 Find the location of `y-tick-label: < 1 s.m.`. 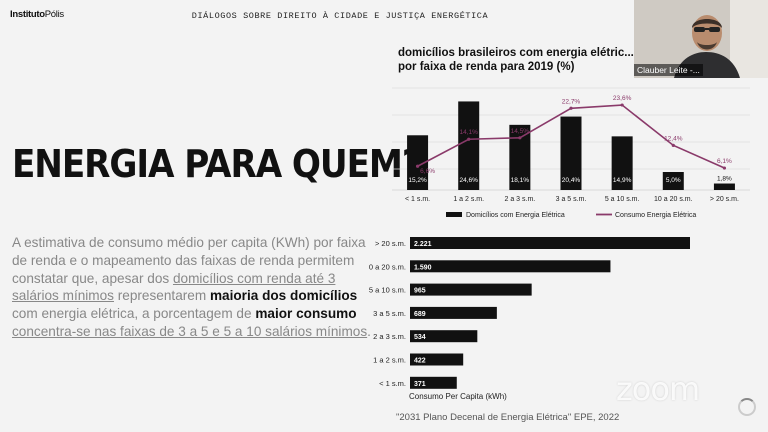

y-tick-label: < 1 s.m. is located at coordinates (392, 383).